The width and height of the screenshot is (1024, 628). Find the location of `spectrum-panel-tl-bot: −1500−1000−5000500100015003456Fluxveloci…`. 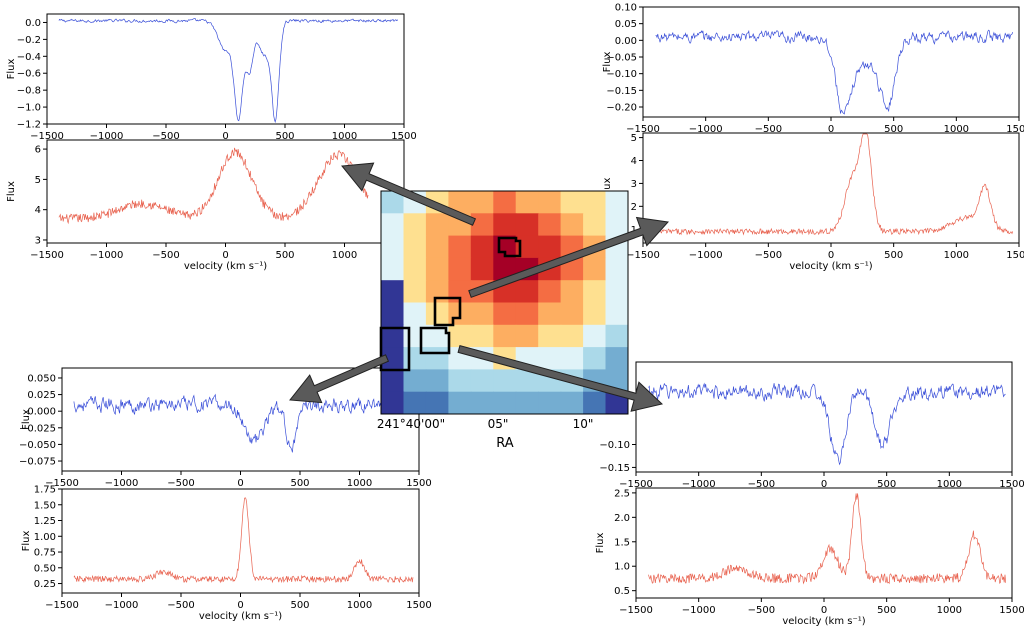

spectrum-panel-tl-bot: −1500−1000−5000500100015003456Fluxveloci… is located at coordinates (211, 205).